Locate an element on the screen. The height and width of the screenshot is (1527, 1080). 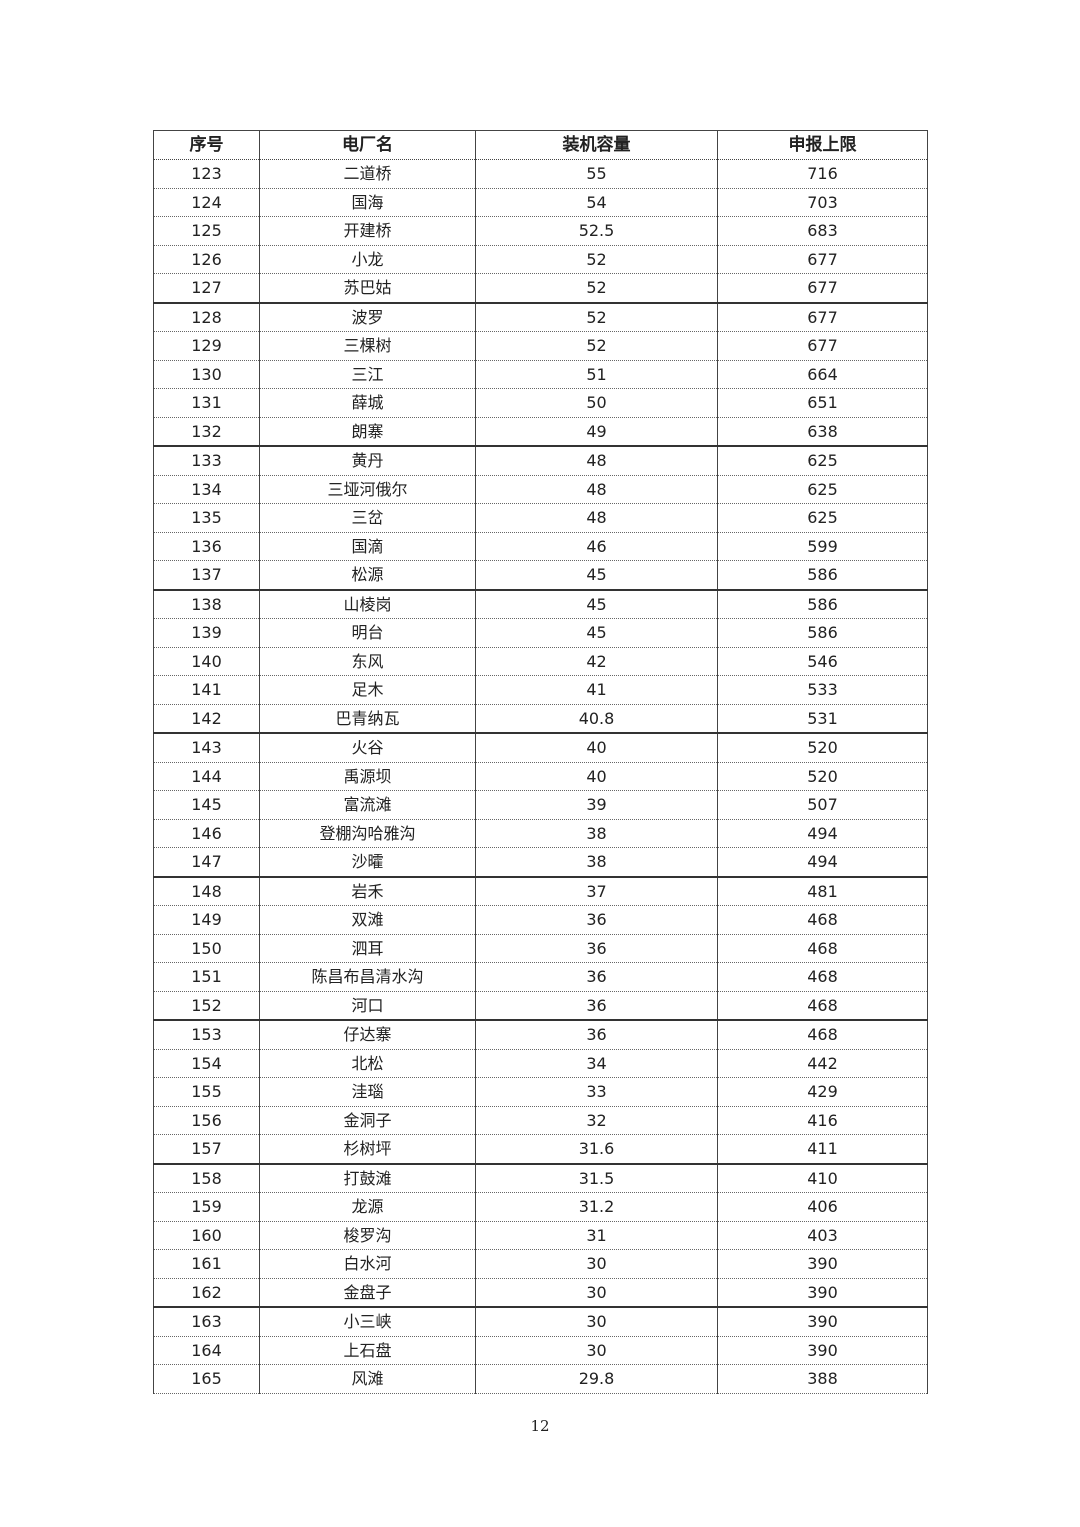
cell-declared-limit: 481 is located at coordinates (822, 891).